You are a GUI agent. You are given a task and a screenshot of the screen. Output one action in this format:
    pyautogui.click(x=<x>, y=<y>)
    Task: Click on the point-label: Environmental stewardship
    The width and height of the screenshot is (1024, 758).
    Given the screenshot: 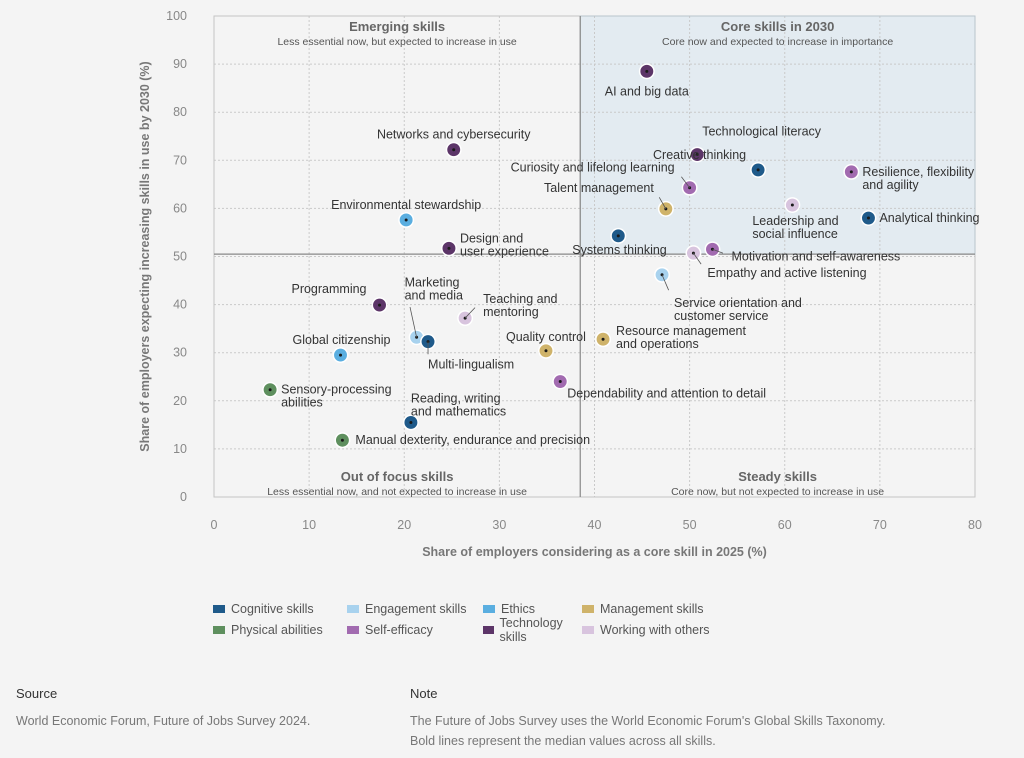 What is the action you would take?
    pyautogui.click(x=406, y=205)
    